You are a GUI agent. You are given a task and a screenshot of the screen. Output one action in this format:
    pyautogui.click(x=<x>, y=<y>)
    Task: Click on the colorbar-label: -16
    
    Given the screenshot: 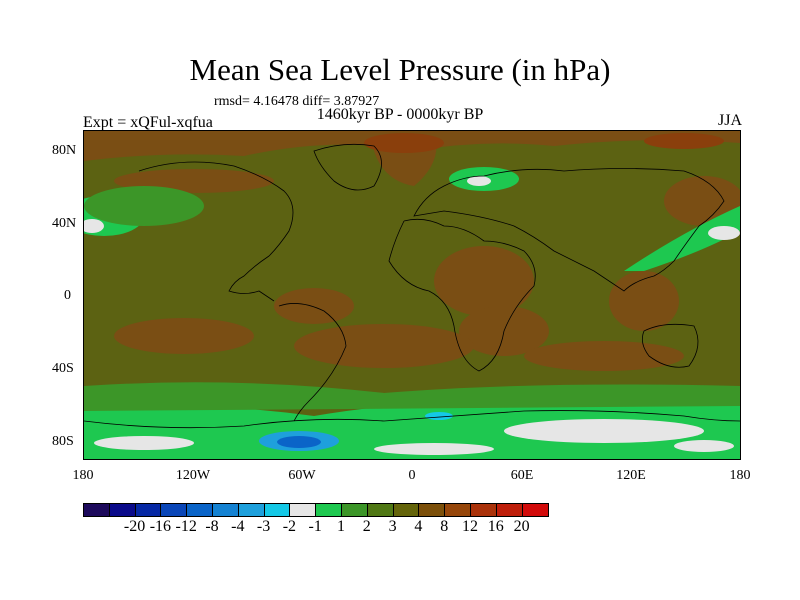 What is the action you would take?
    pyautogui.click(x=160, y=526)
    